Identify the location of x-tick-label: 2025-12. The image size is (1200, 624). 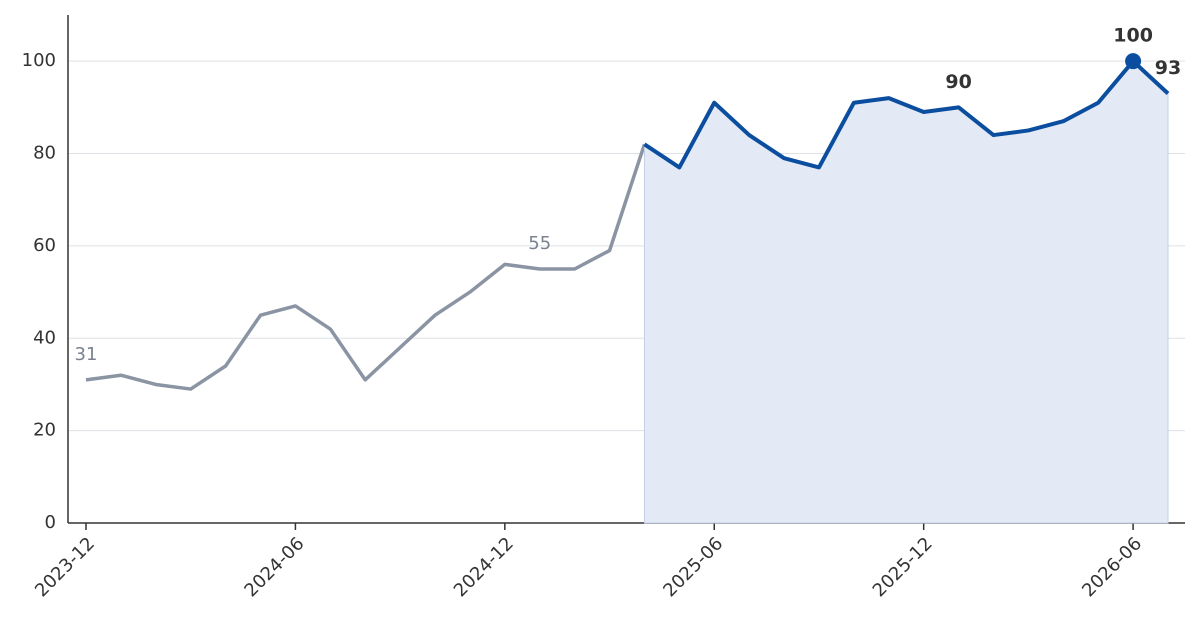
(903, 567).